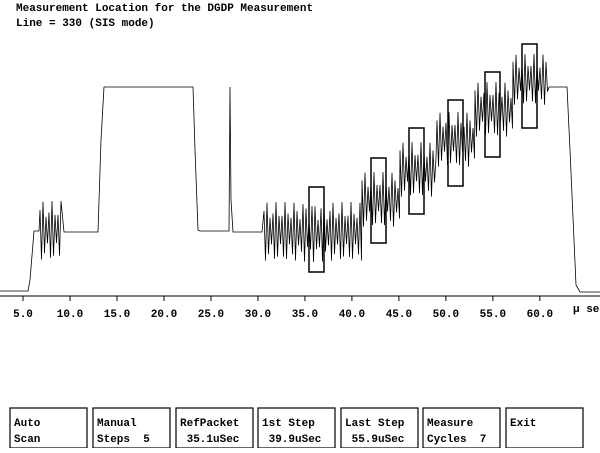  Describe the element at coordinates (586, 310) in the screenshot. I see `axis-unit: µ sec` at that location.